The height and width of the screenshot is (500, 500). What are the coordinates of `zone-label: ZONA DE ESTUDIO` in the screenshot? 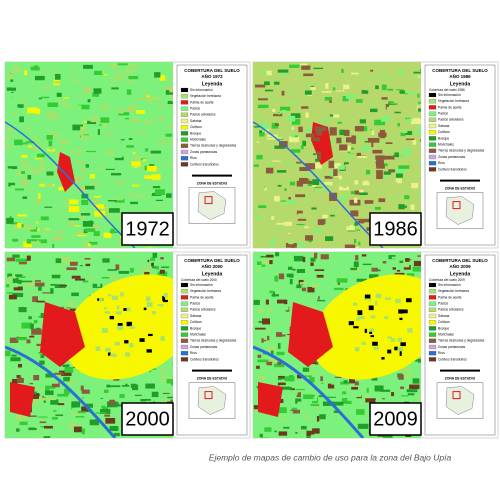 It's located at (460, 378).